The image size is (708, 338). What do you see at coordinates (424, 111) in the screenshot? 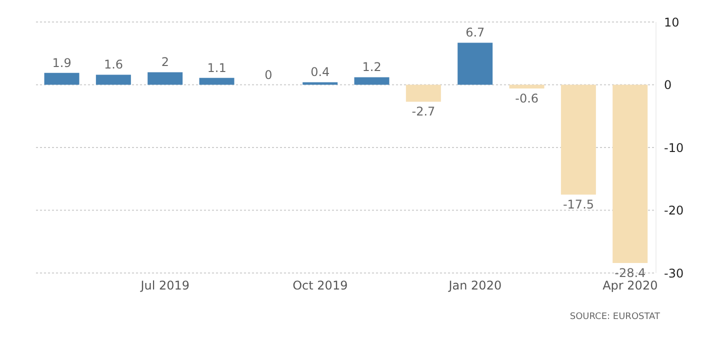
I see `data-label: -2.7` at bounding box center [424, 111].